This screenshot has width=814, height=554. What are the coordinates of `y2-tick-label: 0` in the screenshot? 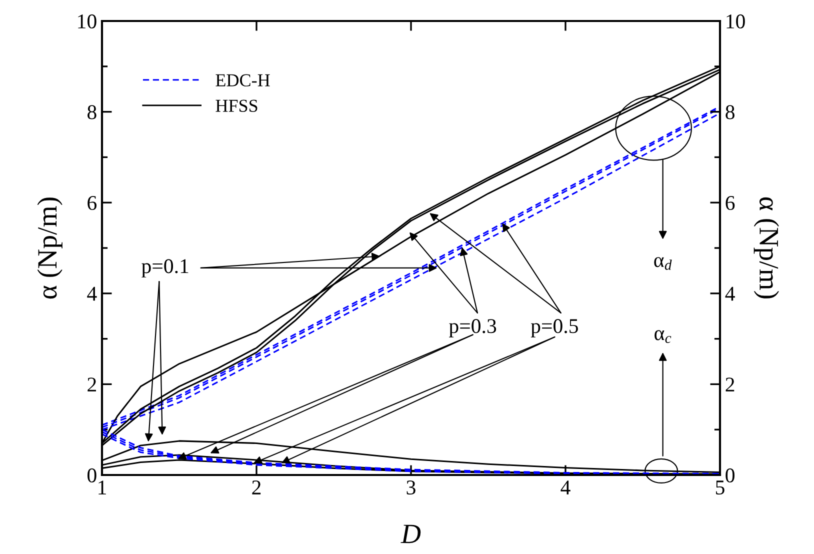 It's located at (730, 475).